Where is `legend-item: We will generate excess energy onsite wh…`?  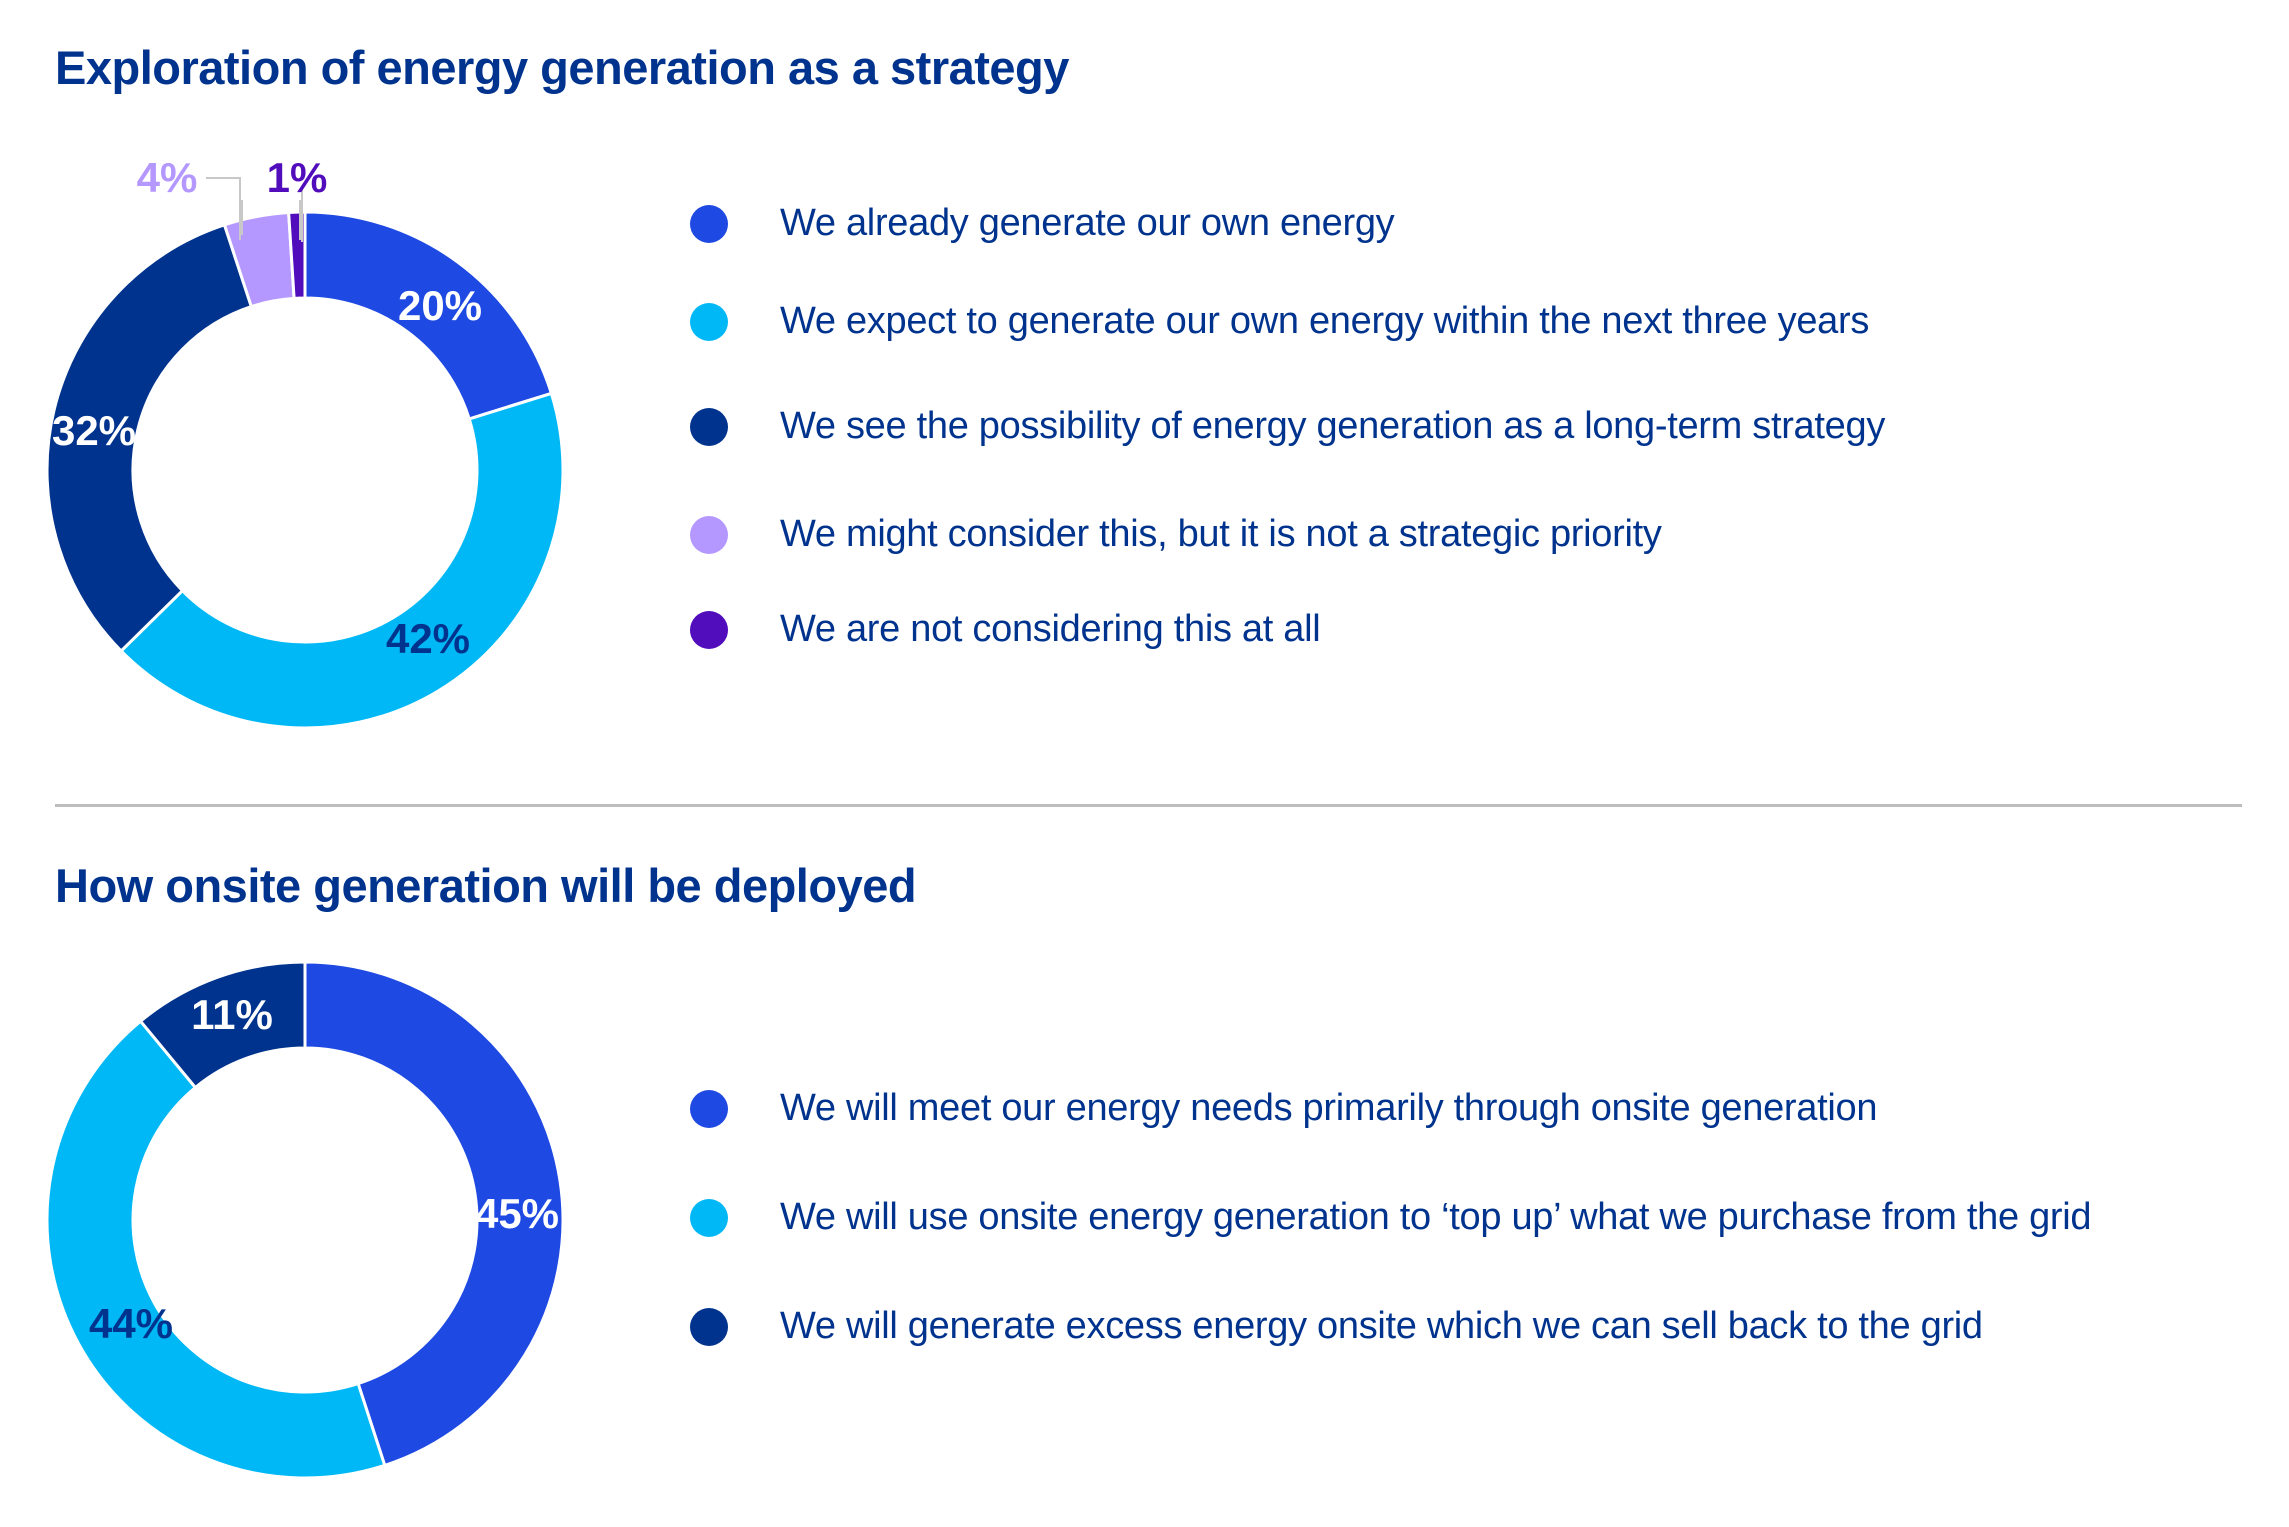
legend-item: We will generate excess energy onsite wh… is located at coordinates (1336, 1326).